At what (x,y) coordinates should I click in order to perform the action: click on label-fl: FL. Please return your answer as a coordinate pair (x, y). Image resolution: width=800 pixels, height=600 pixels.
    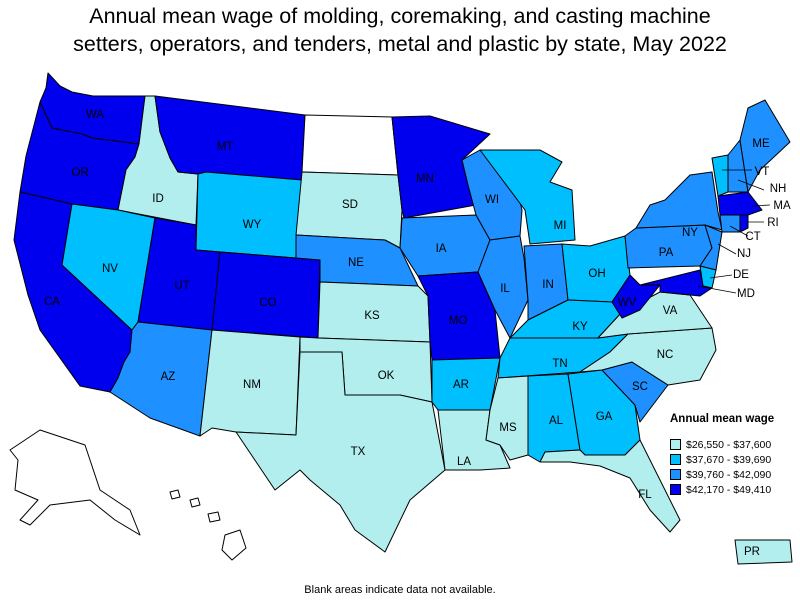
    Looking at the image, I should click on (645, 495).